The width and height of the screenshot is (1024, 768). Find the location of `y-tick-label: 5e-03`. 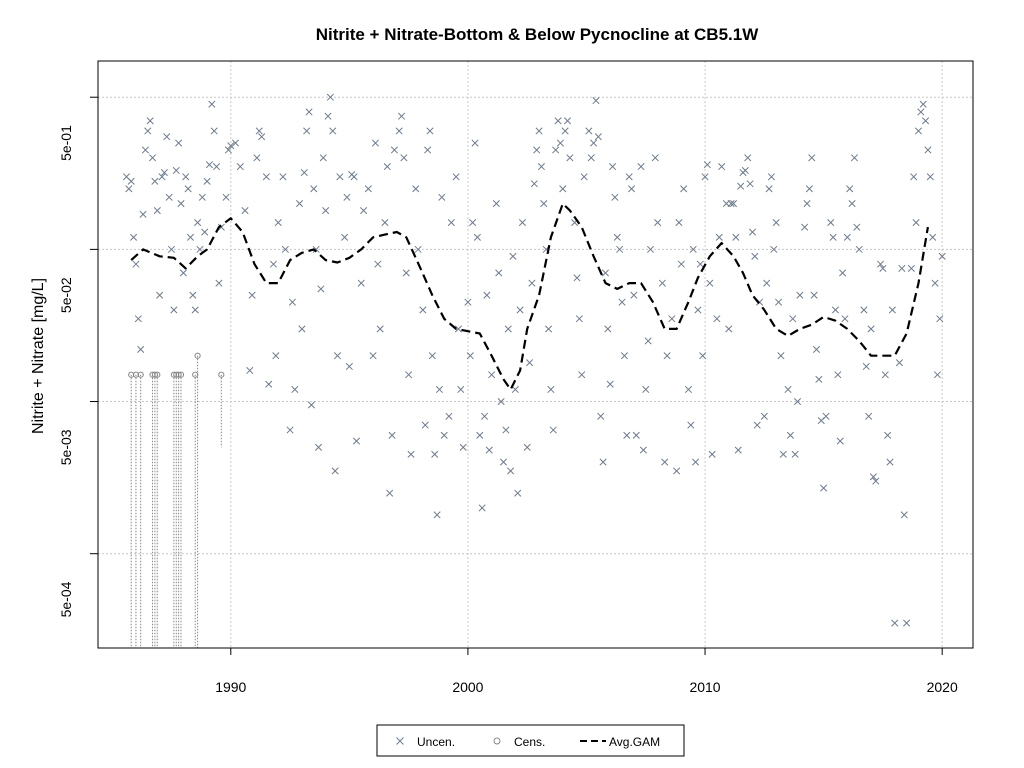

y-tick-label: 5e-03 is located at coordinates (66, 447).